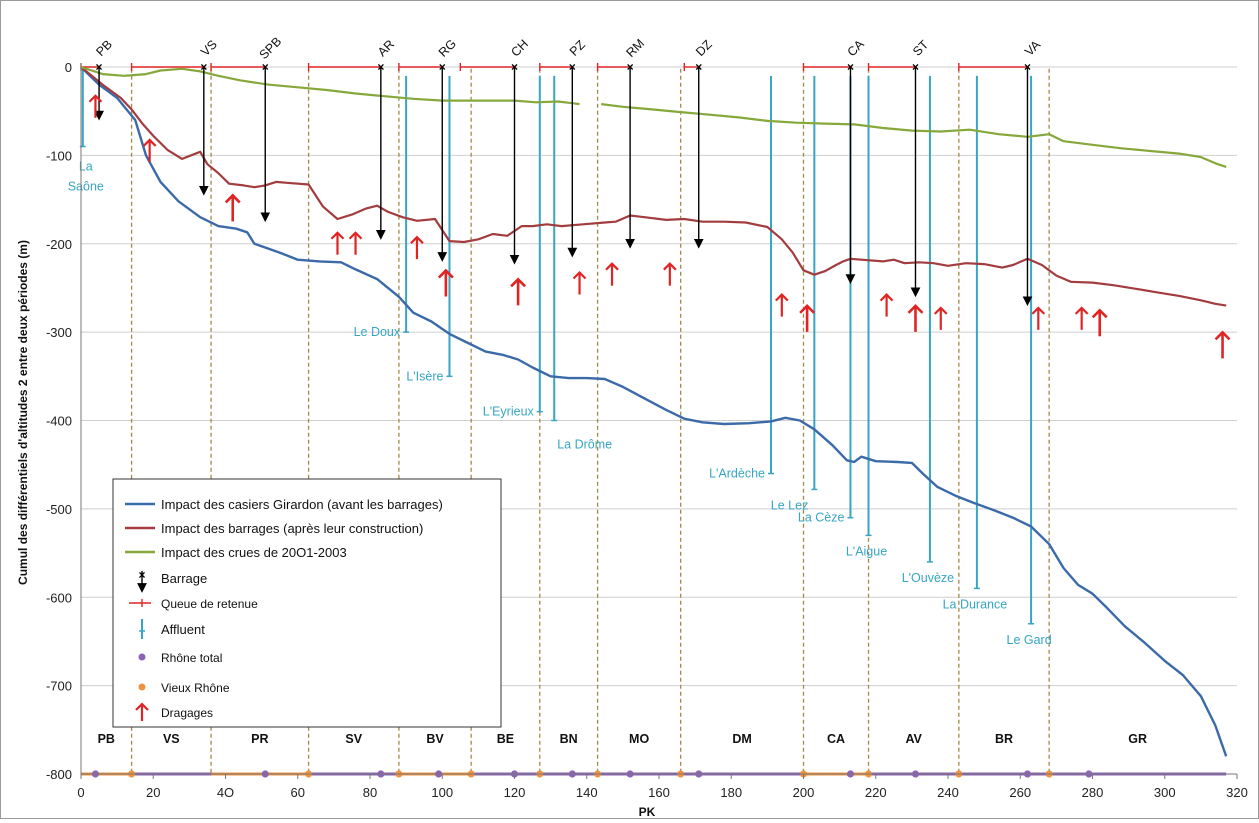 The height and width of the screenshot is (823, 1259). What do you see at coordinates (1020, 792) in the screenshot?
I see `x-tick-label: 260` at bounding box center [1020, 792].